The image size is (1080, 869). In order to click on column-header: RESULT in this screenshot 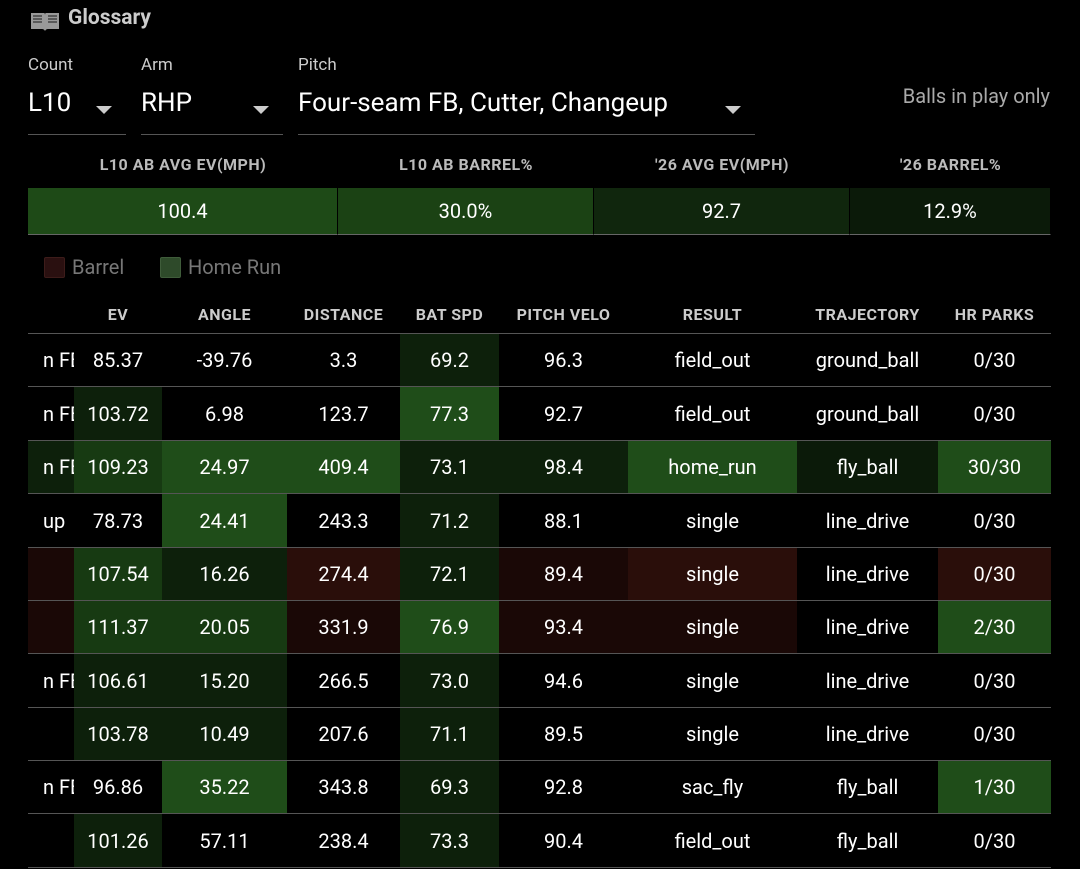, I will do `click(712, 314)`.